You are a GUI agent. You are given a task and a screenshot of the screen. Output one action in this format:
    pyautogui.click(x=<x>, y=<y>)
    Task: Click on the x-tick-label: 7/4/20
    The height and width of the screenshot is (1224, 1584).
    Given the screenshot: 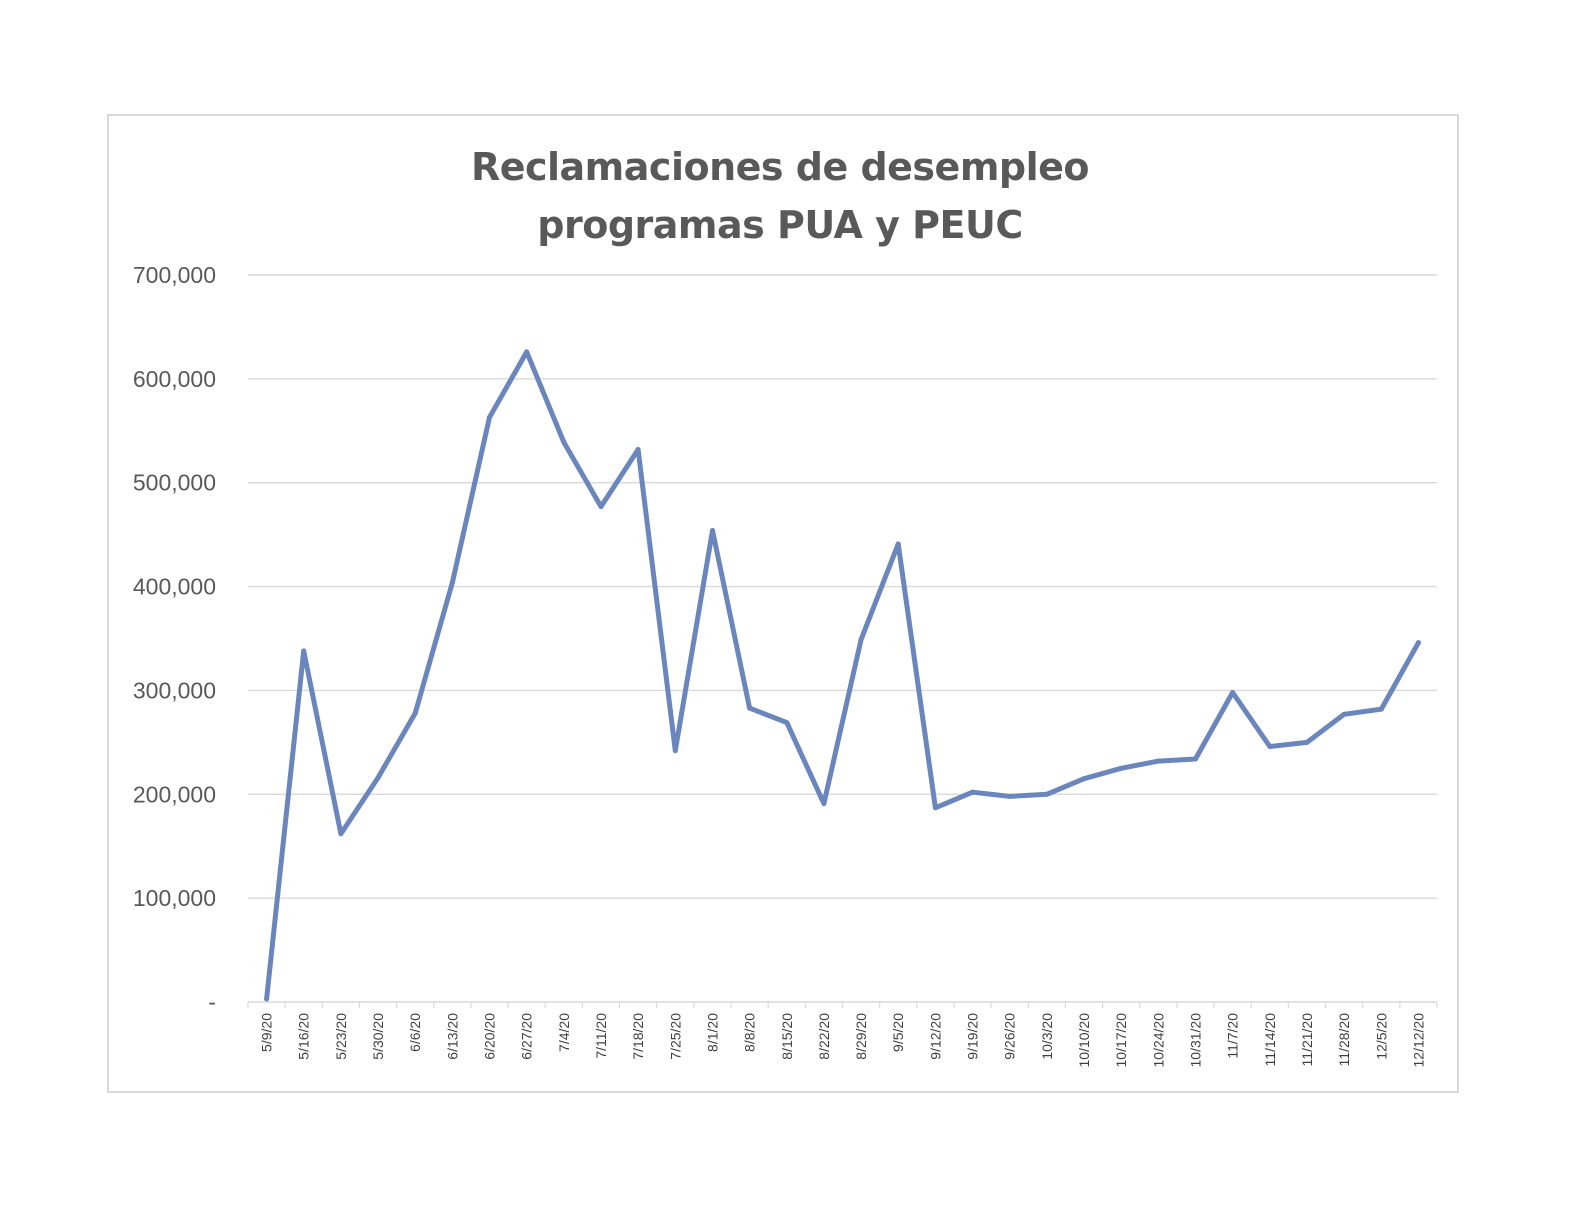 What is the action you would take?
    pyautogui.click(x=564, y=1032)
    